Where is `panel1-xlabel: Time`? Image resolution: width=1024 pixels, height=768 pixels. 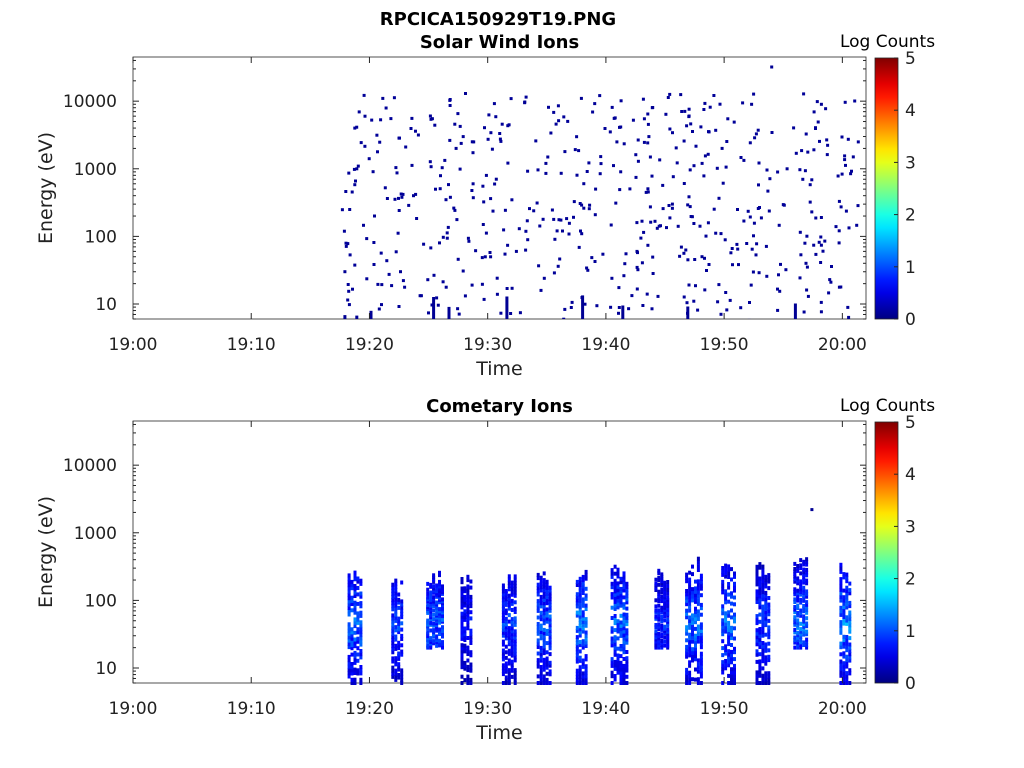 panel1-xlabel: Time is located at coordinates (499, 369).